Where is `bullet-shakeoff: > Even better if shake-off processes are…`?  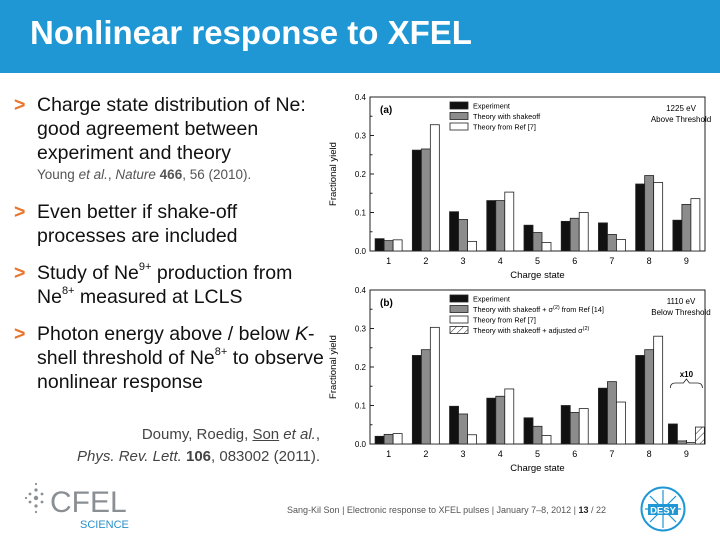
bullet-shakeoff: > Even better if shake-off processes are… is located at coordinates (169, 224).